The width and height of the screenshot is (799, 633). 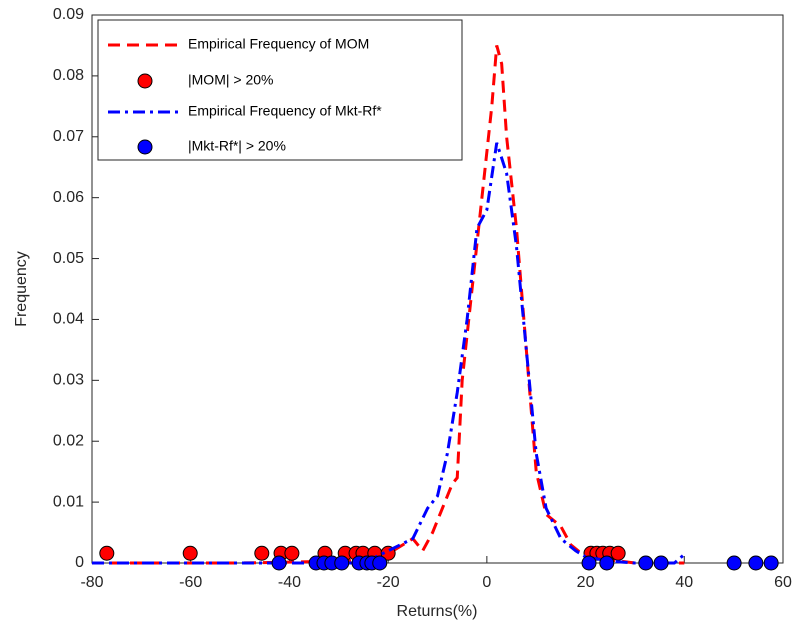 I want to click on y-axis-label: Frequency, so click(x=21, y=289).